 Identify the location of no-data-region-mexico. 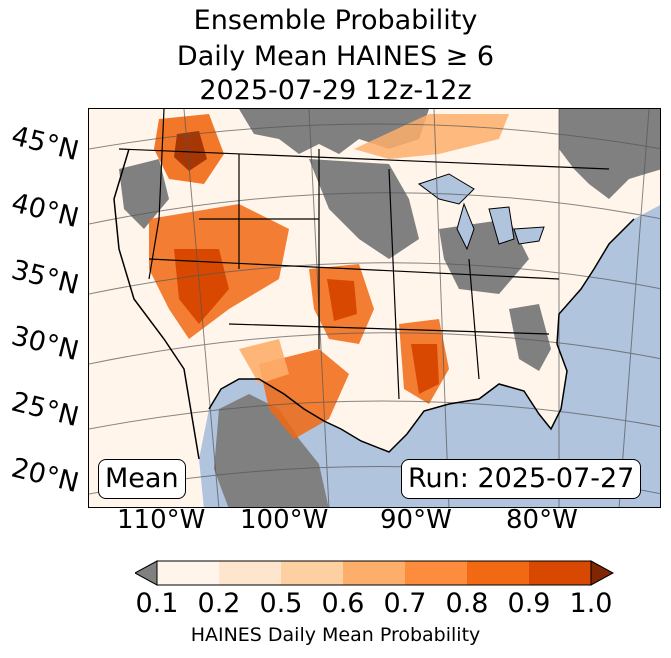
(271, 450).